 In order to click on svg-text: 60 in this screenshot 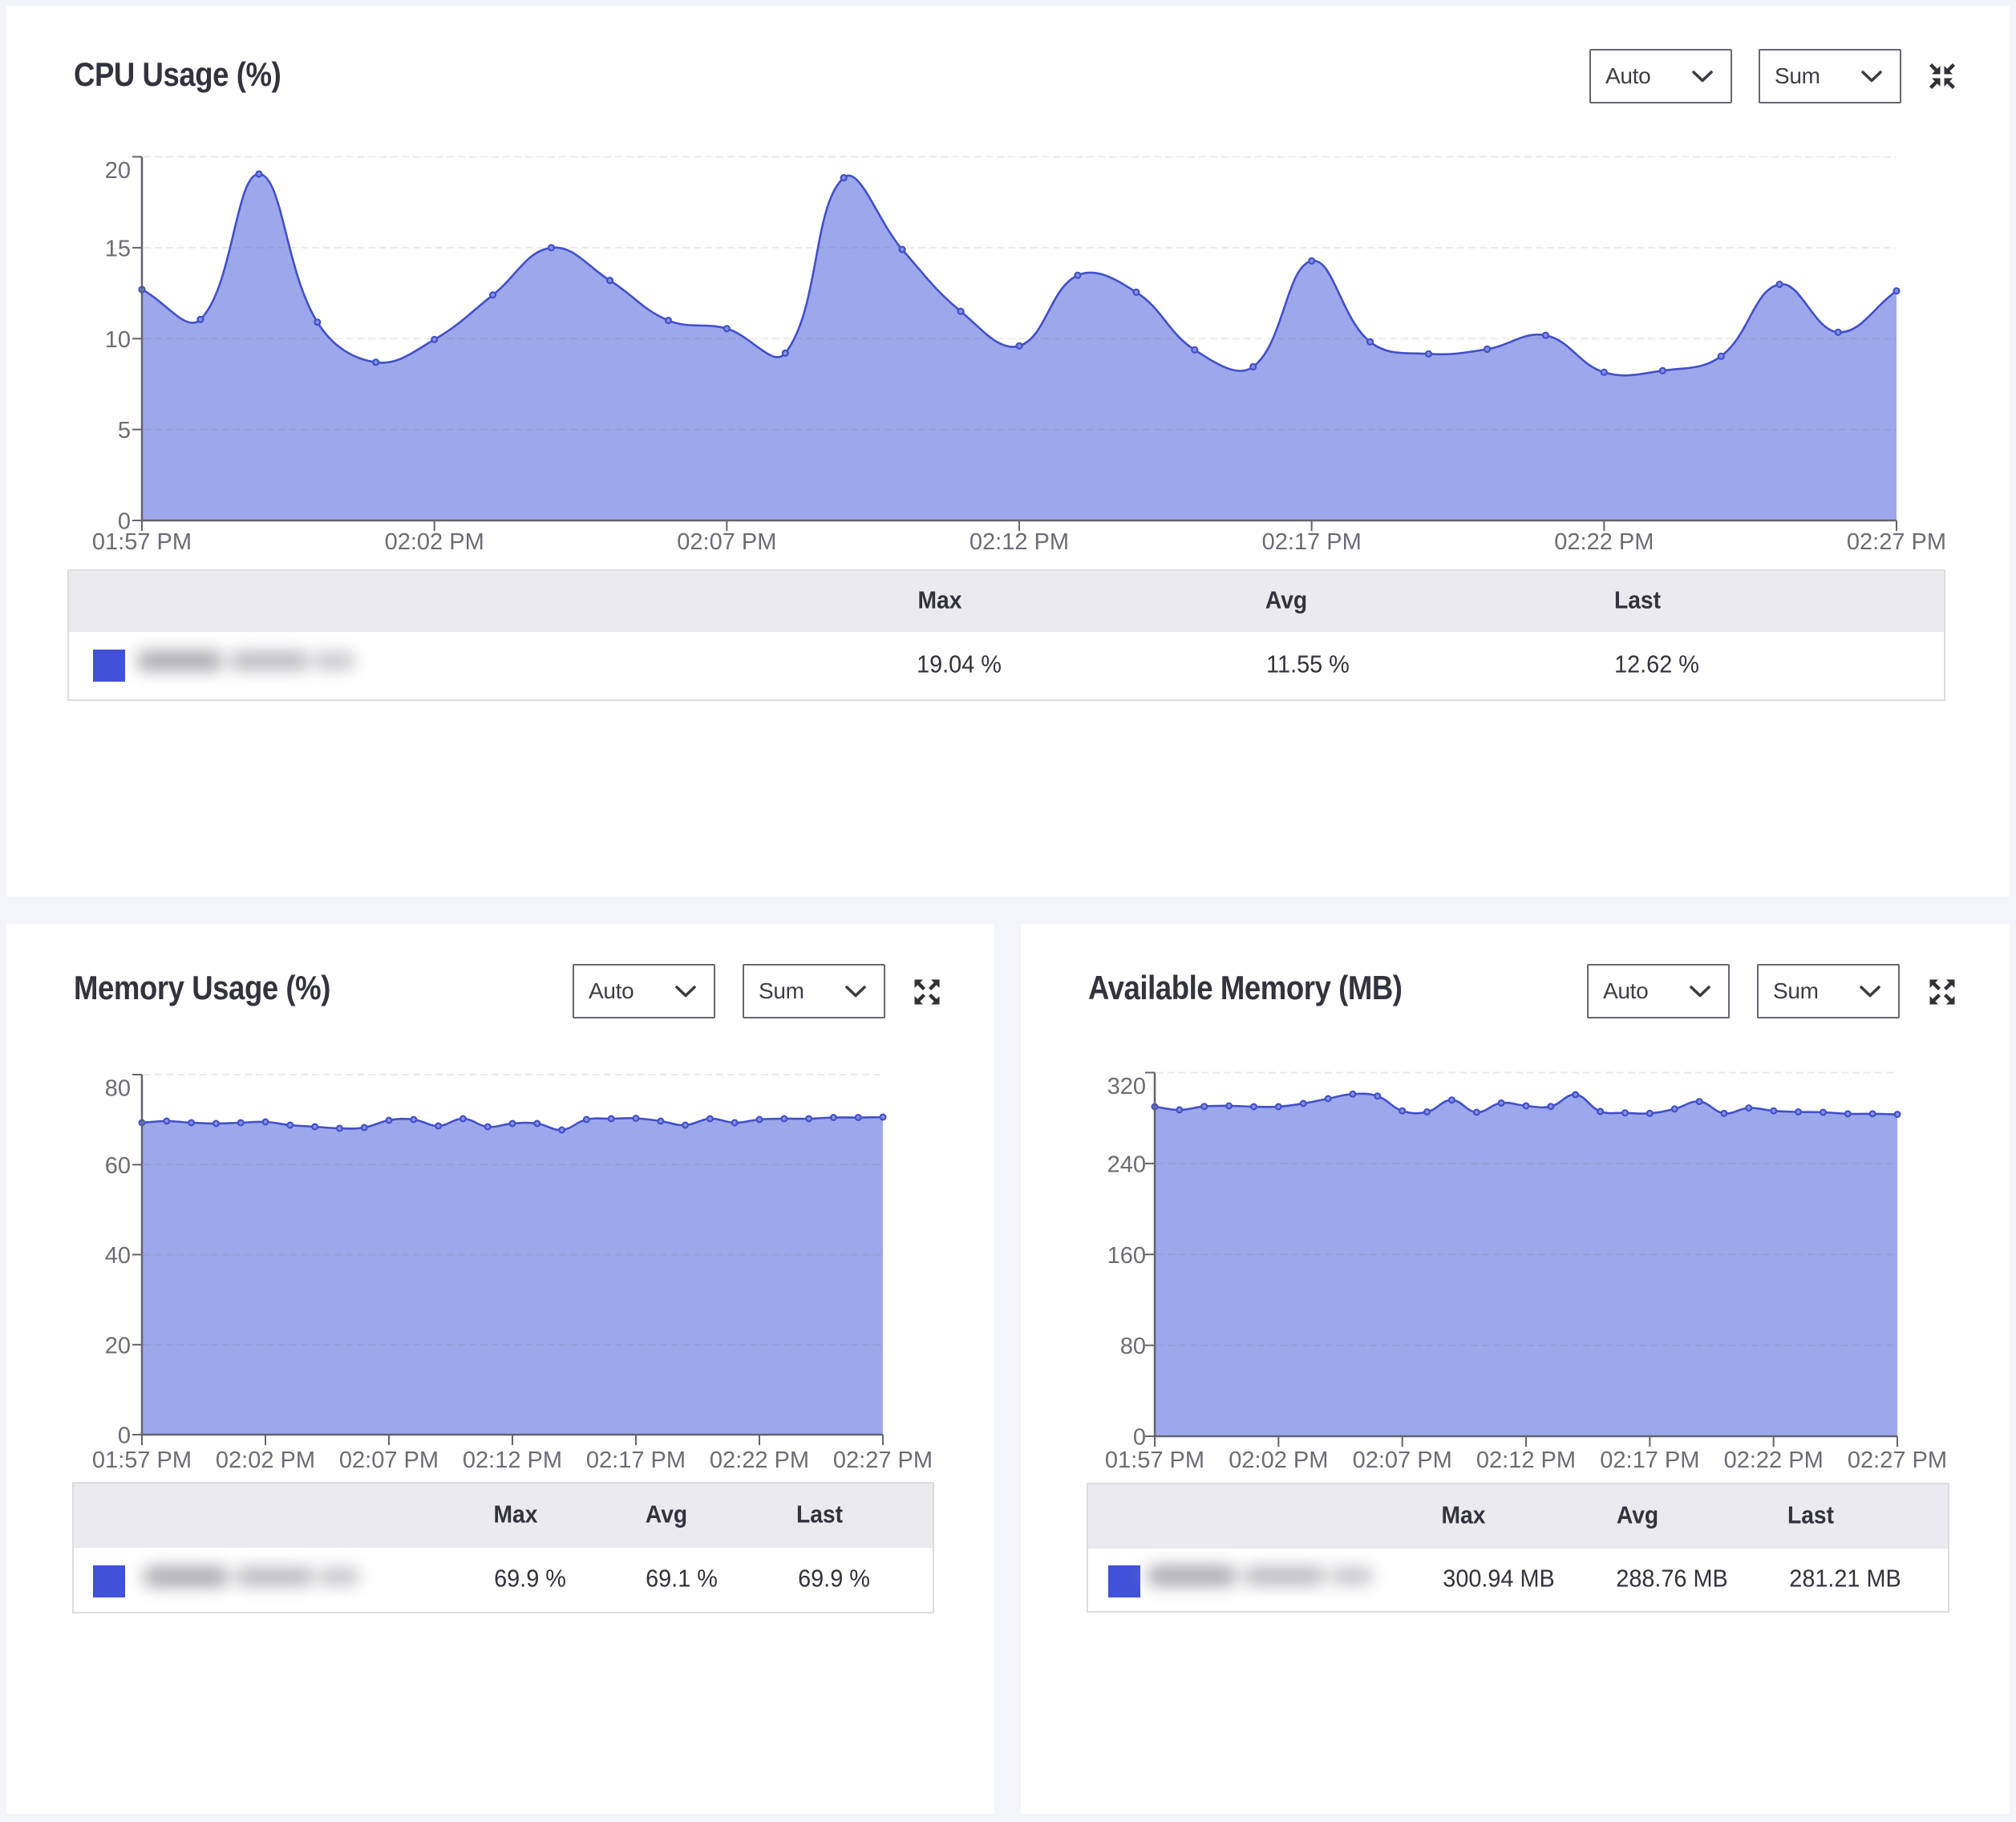, I will do `click(118, 1166)`.